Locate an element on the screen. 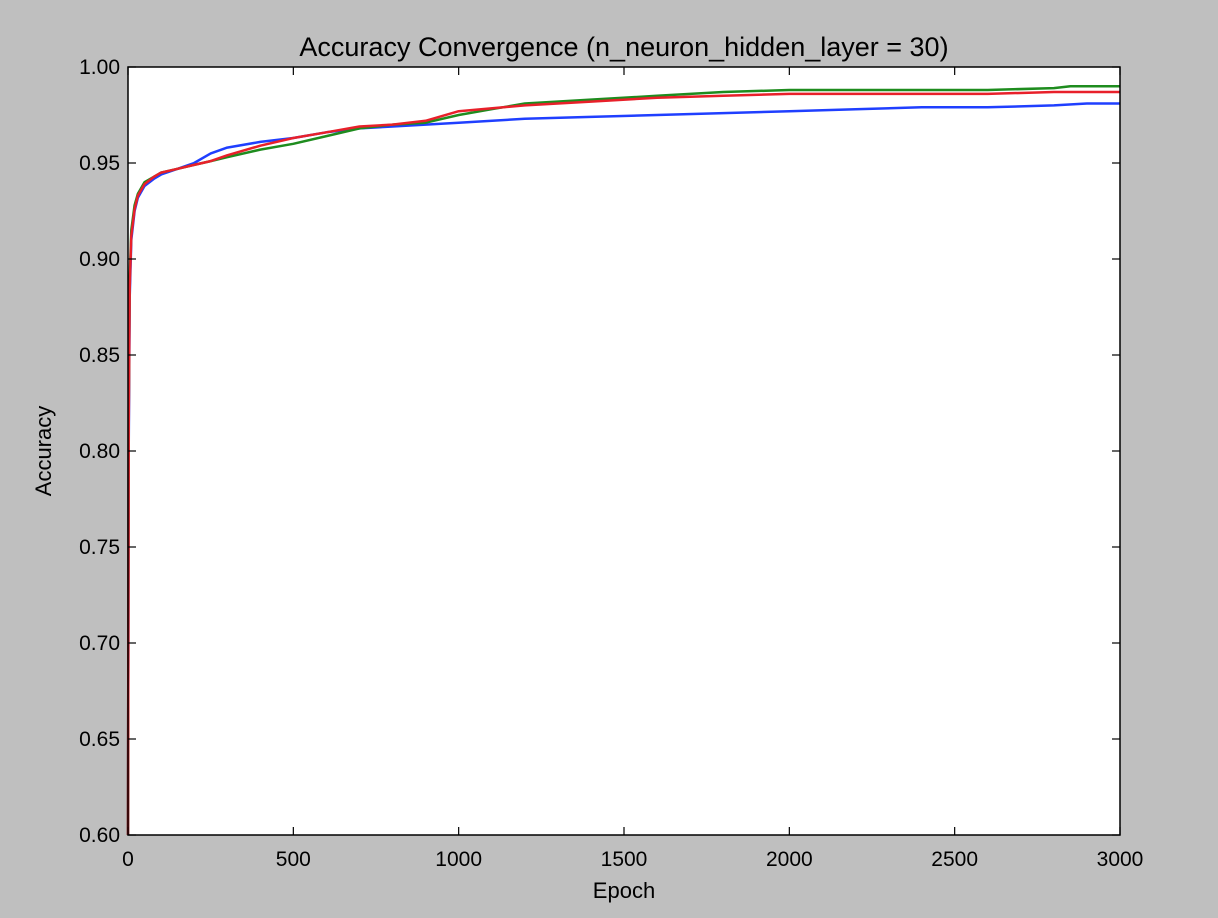 Image resolution: width=1218 pixels, height=918 pixels. x-tick-label: 3000 is located at coordinates (1120, 859).